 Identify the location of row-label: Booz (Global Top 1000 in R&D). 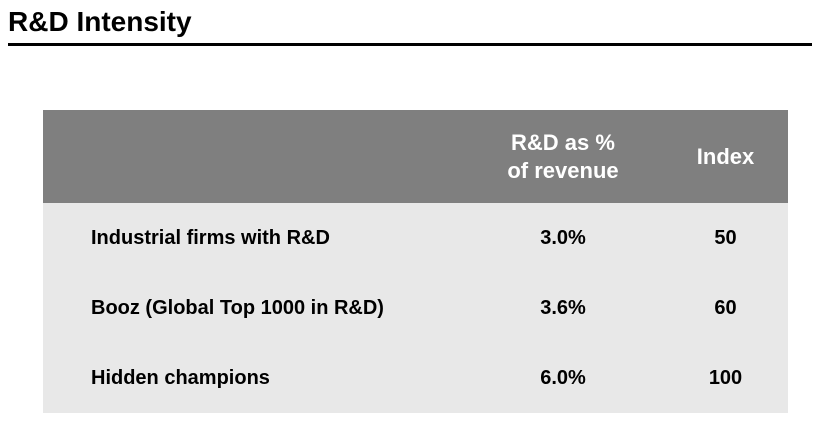
(237, 307).